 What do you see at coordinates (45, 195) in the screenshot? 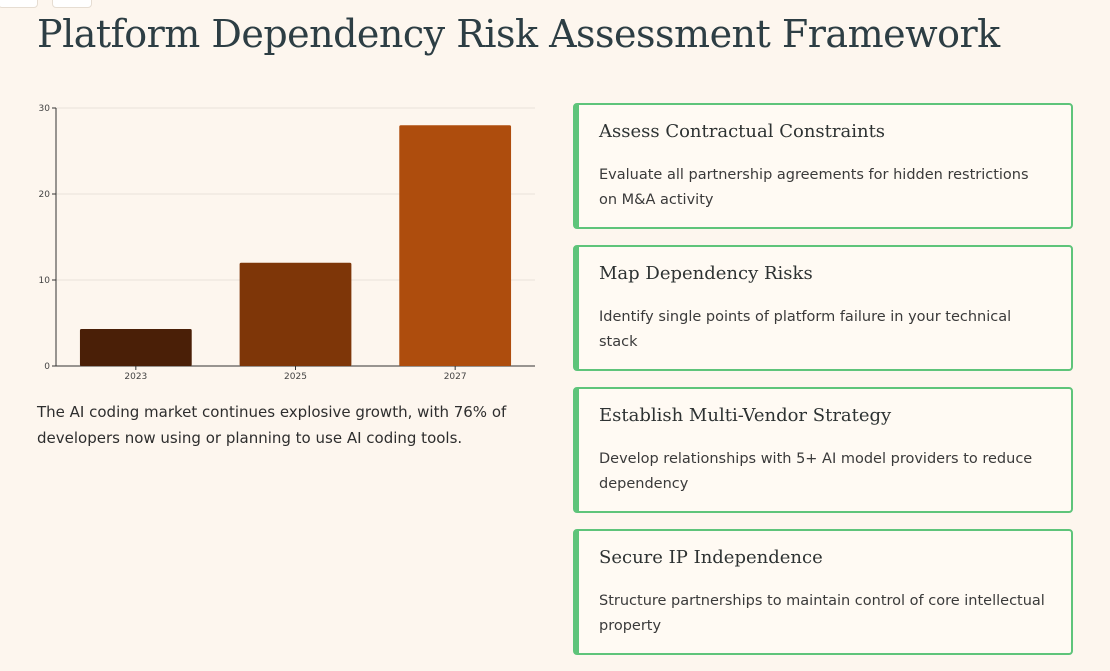
I see `y-tick-label: 20` at bounding box center [45, 195].